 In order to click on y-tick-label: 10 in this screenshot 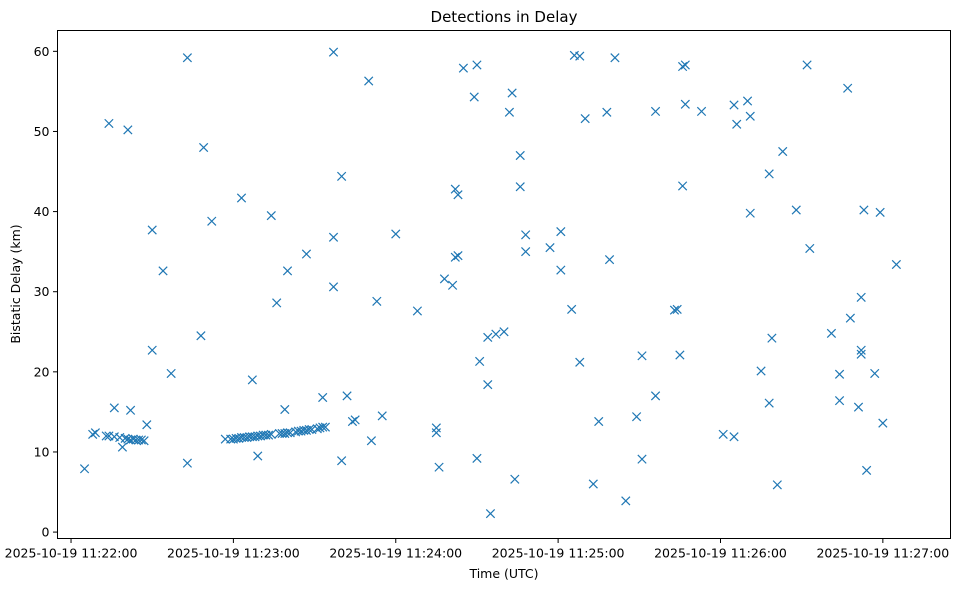, I will do `click(42, 451)`.